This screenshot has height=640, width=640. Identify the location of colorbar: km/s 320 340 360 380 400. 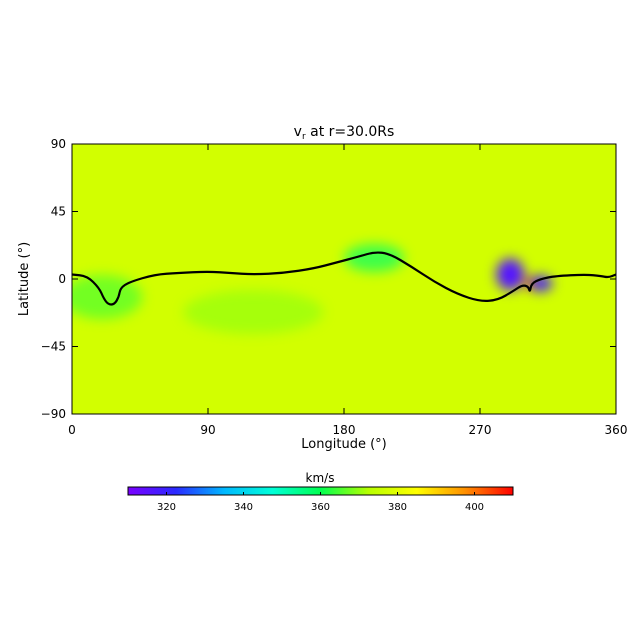
(320, 492).